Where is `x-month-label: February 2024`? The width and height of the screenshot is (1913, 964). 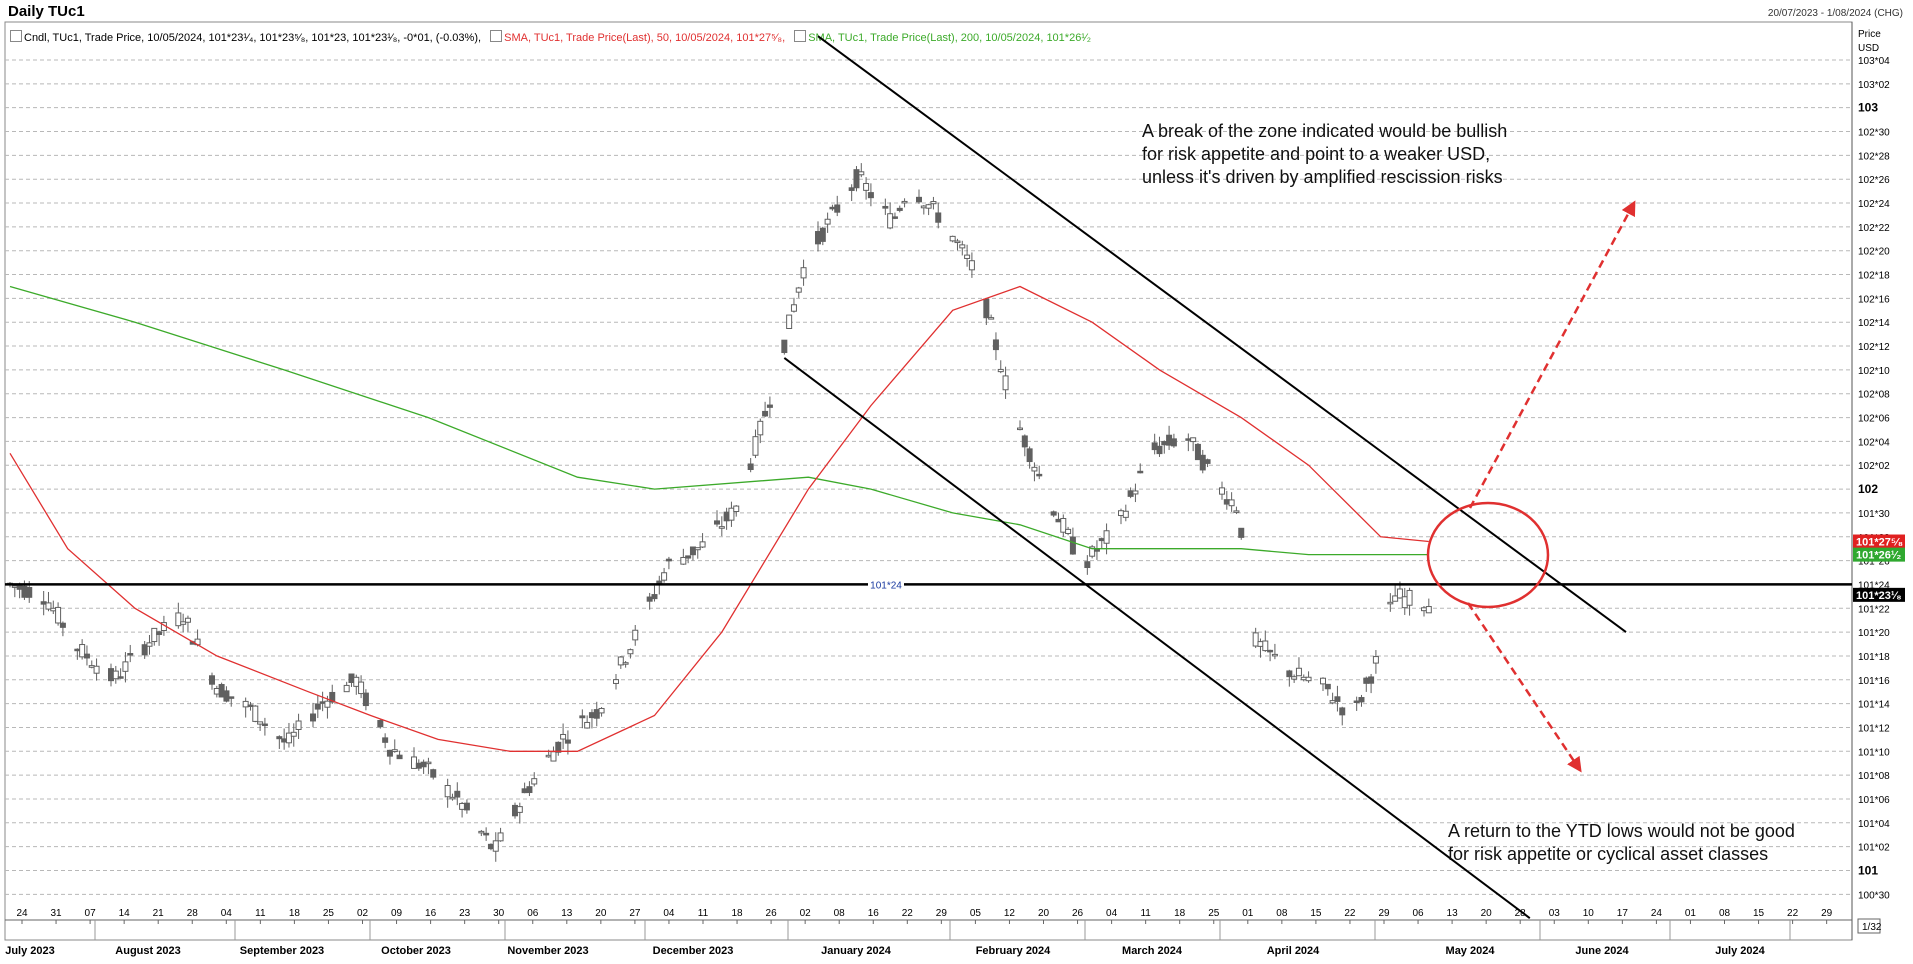 x-month-label: February 2024 is located at coordinates (1013, 951).